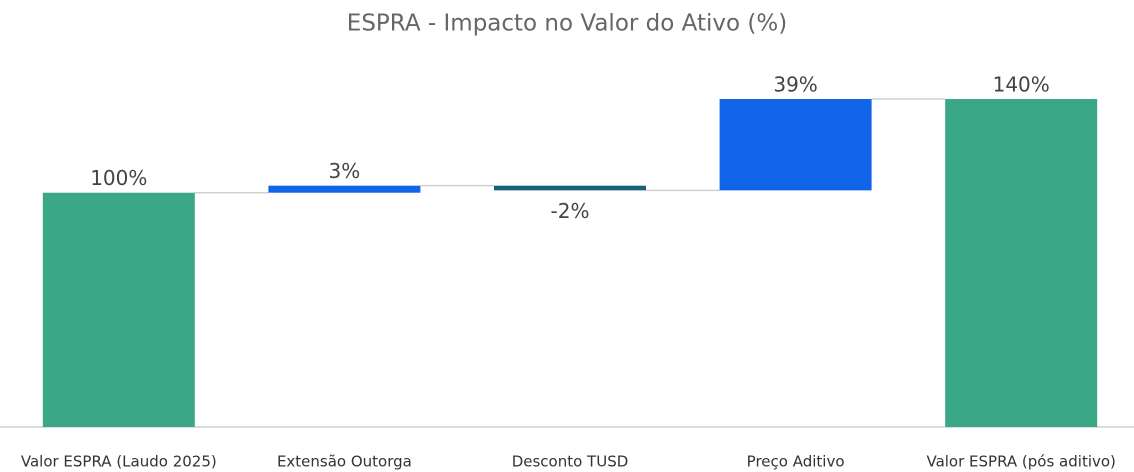  What do you see at coordinates (570, 211) in the screenshot?
I see `data-label: -2%` at bounding box center [570, 211].